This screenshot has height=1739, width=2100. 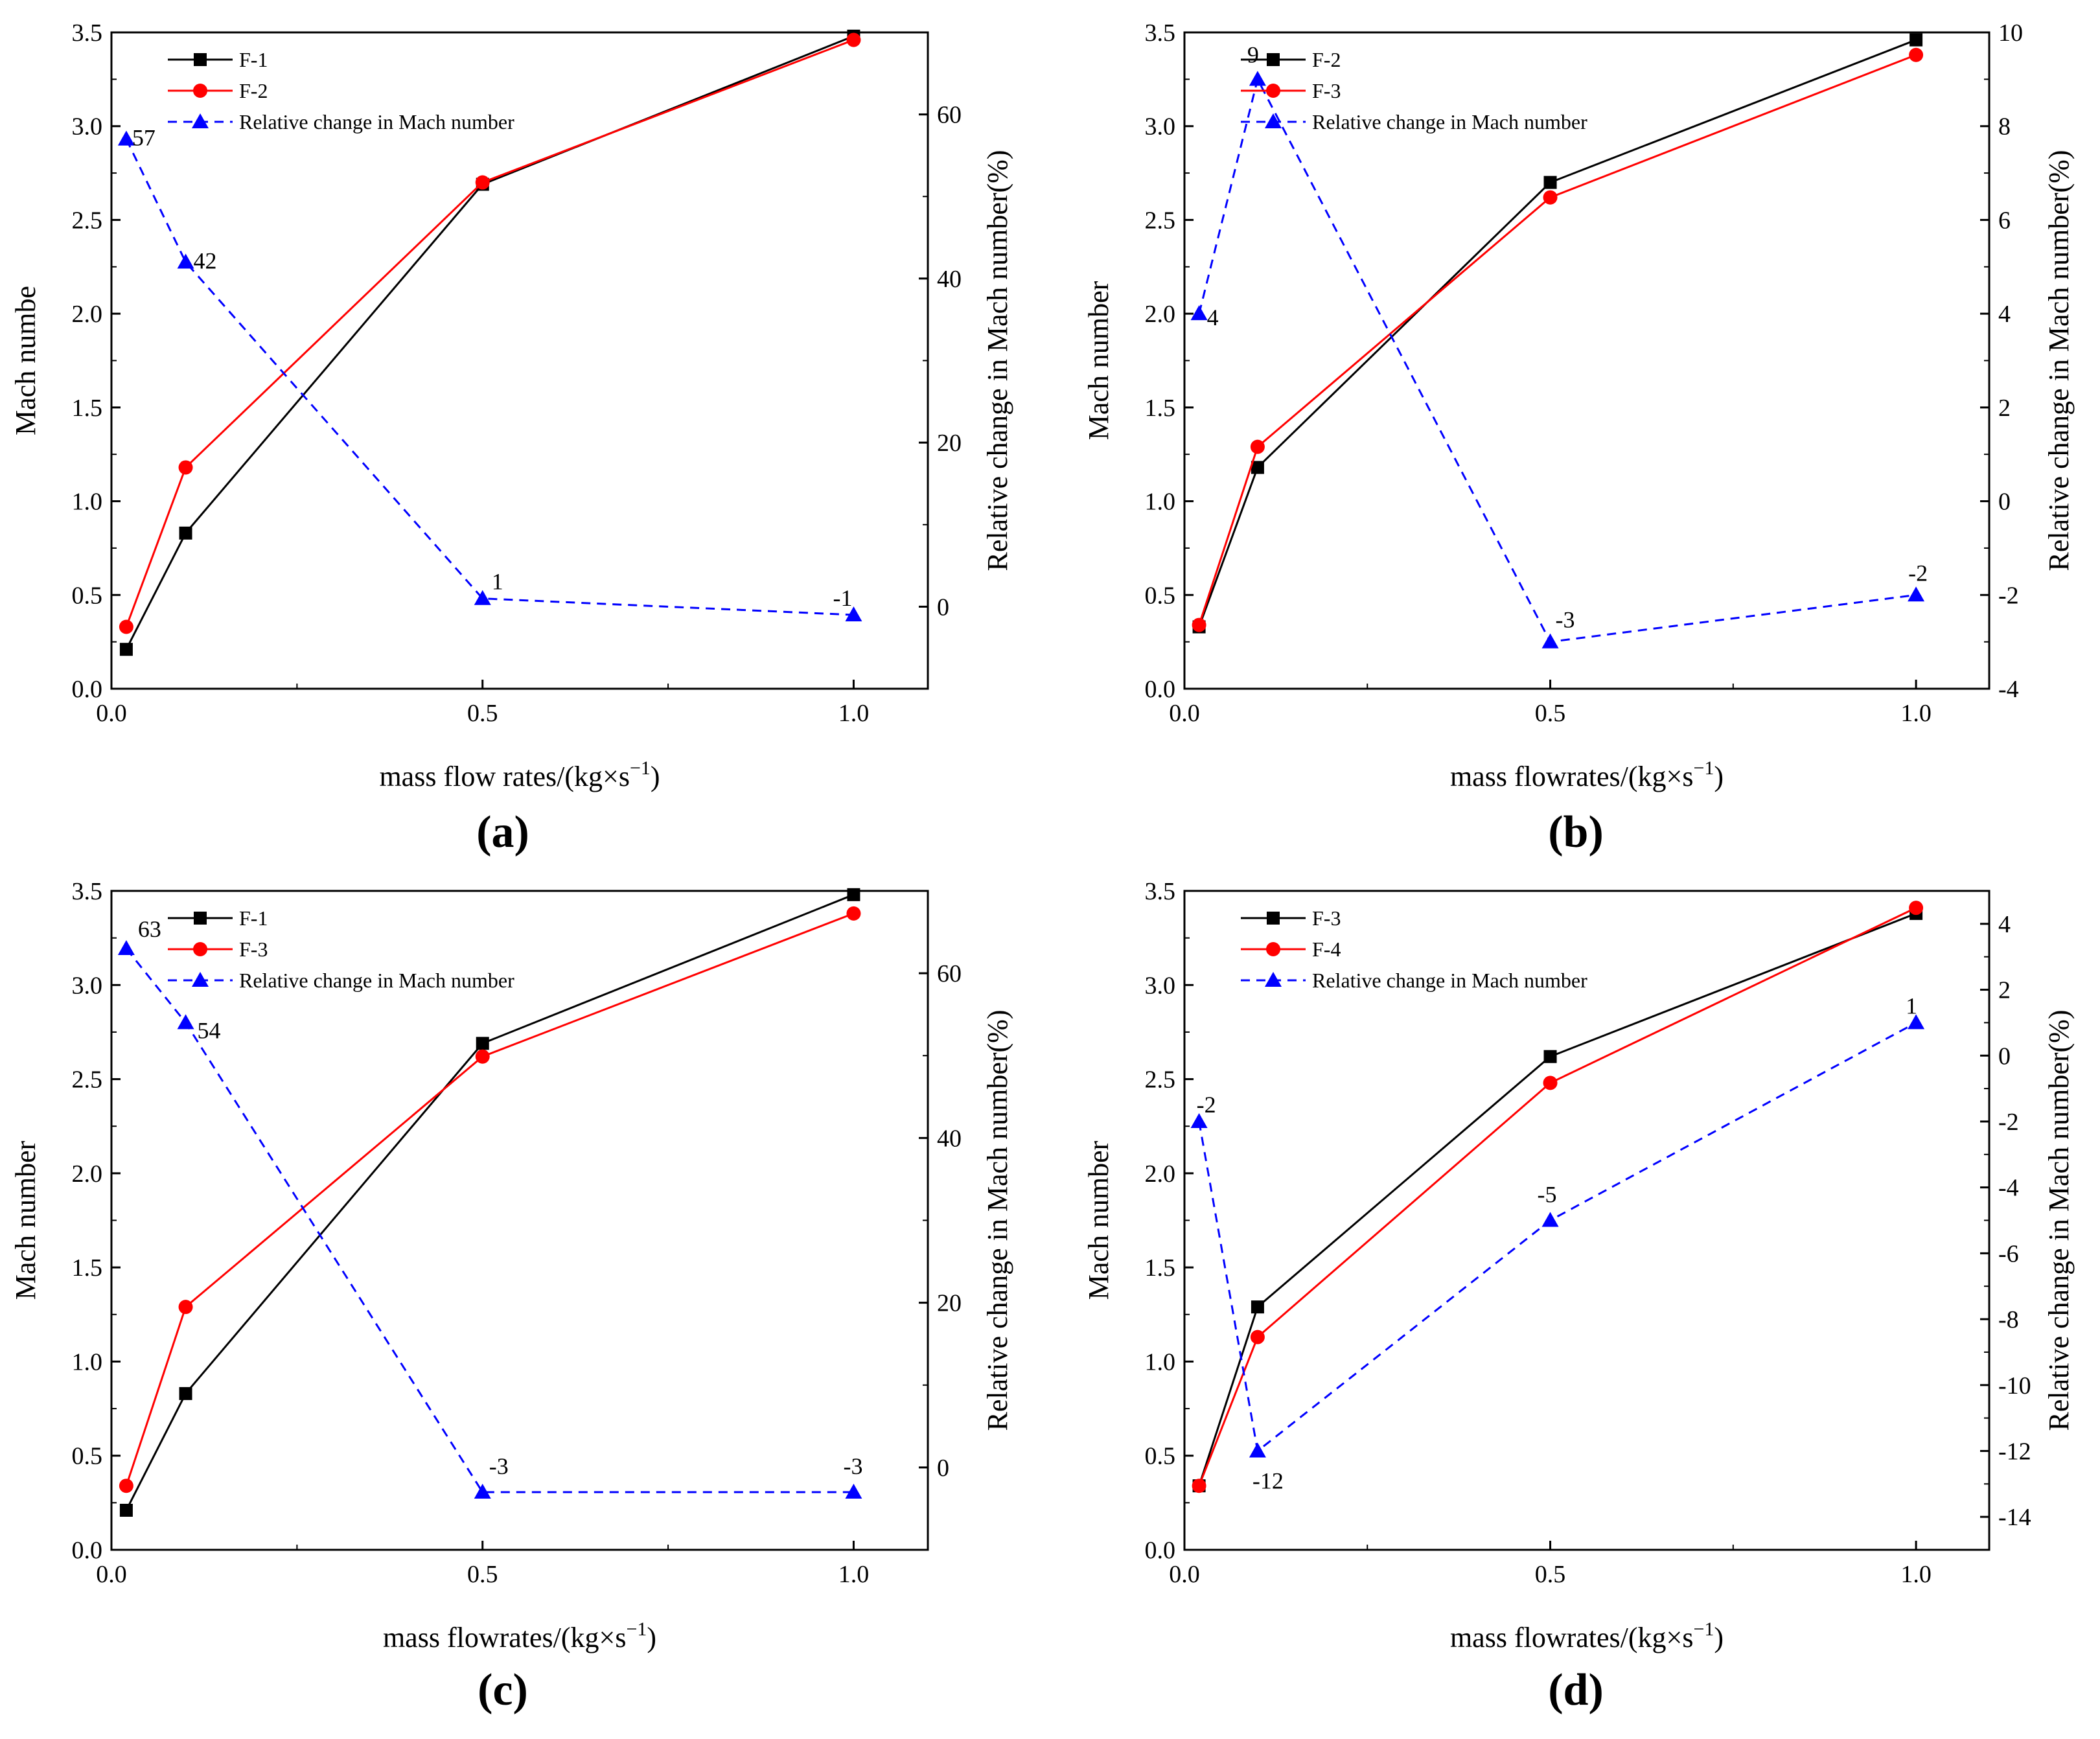 I want to click on panel-label: (a), so click(x=502, y=832).